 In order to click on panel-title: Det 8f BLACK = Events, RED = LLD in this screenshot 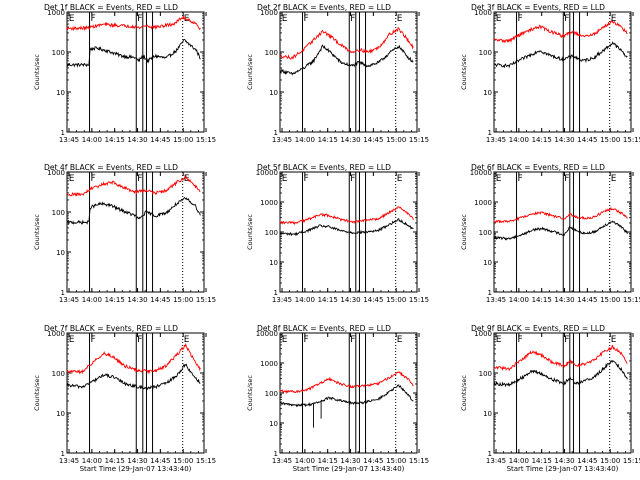, I will do `click(324, 328)`.